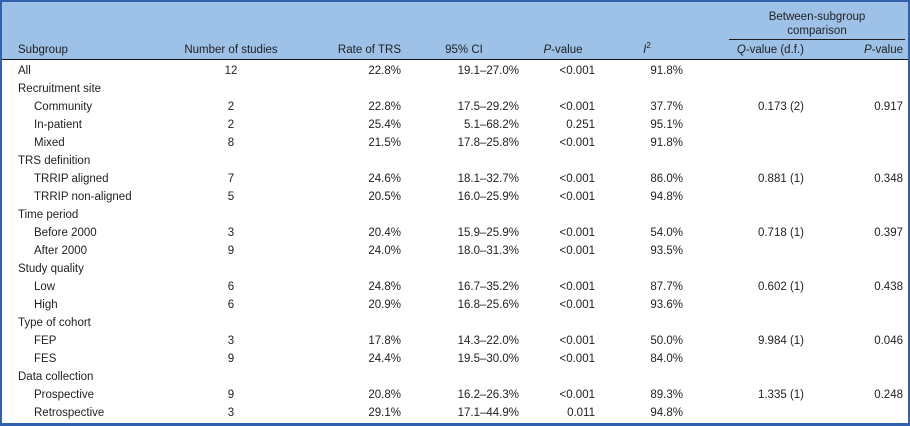 The height and width of the screenshot is (426, 910). I want to click on i-squared-cell: 50.0%, so click(666, 340).